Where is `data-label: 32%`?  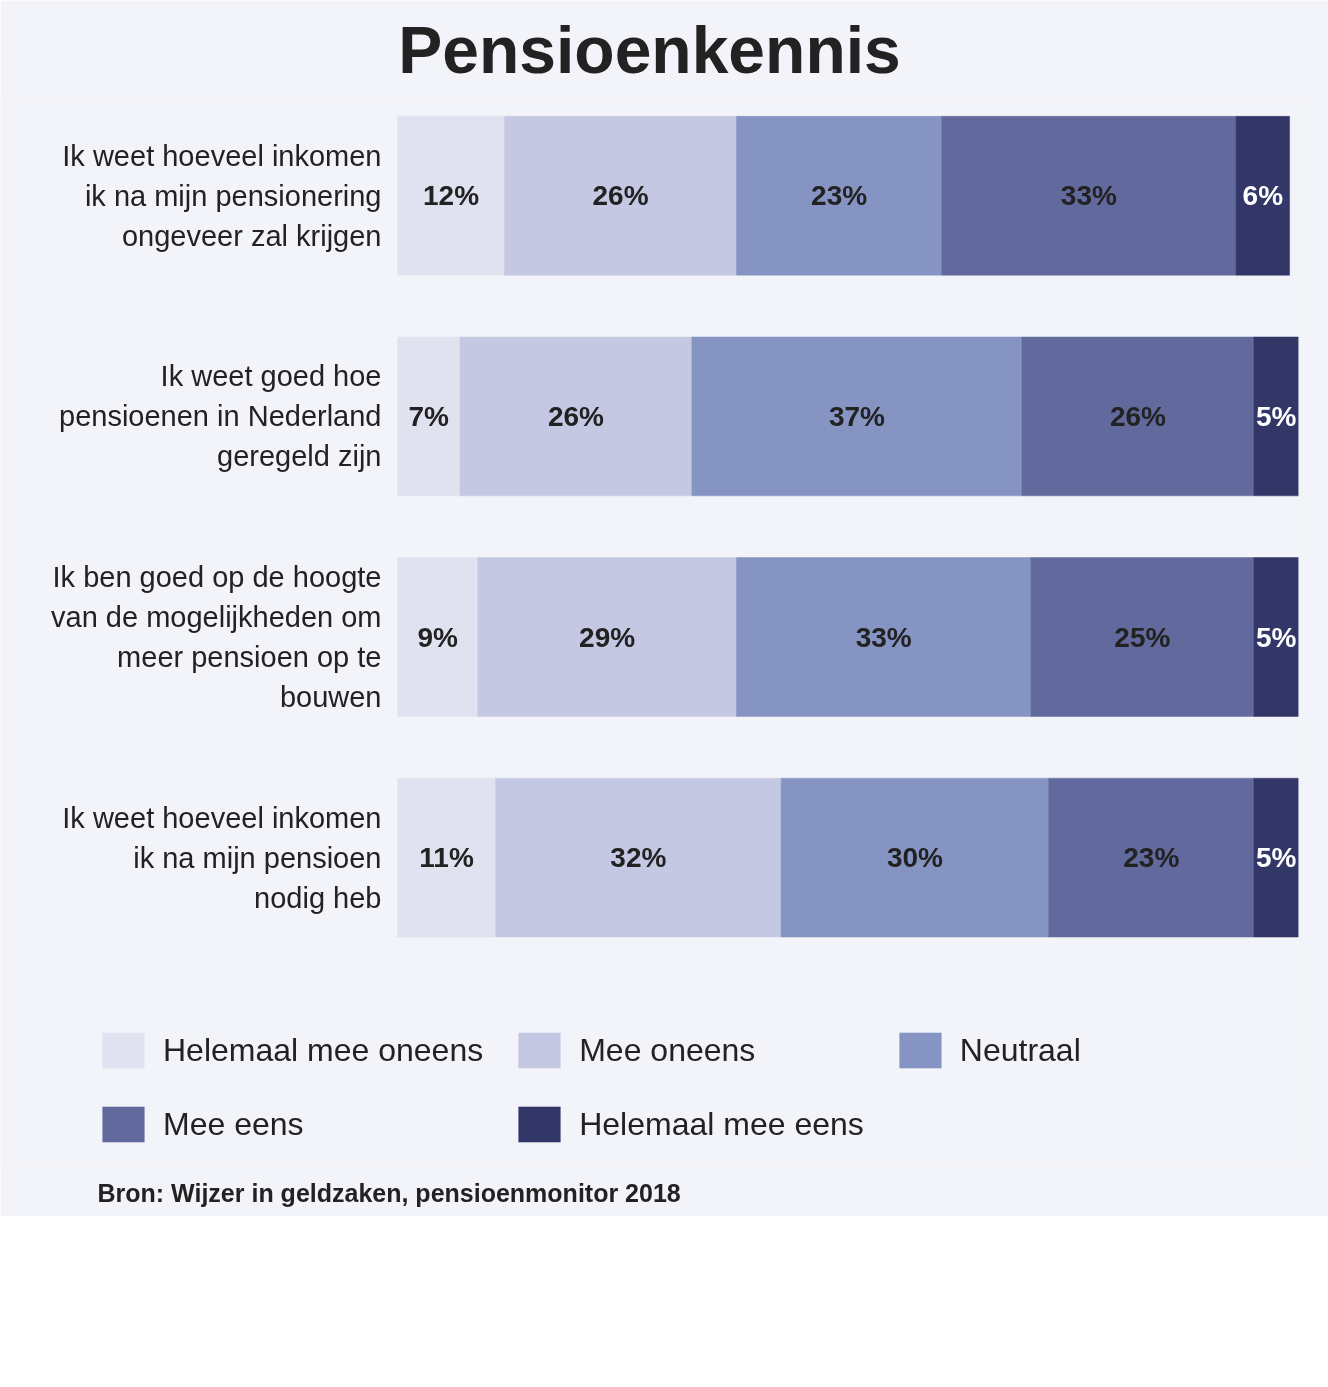
data-label: 32% is located at coordinates (638, 858).